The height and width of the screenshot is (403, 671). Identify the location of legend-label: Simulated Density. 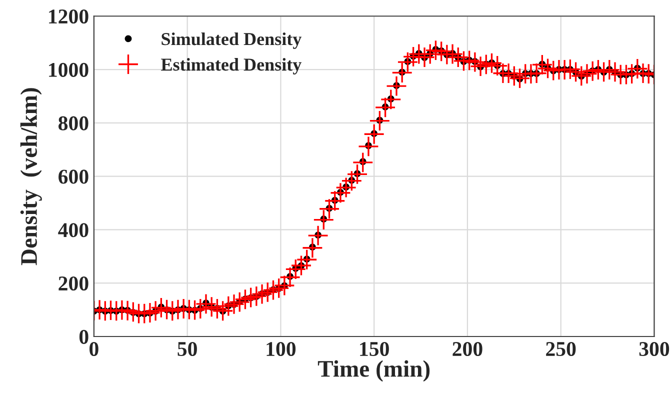
(232, 40).